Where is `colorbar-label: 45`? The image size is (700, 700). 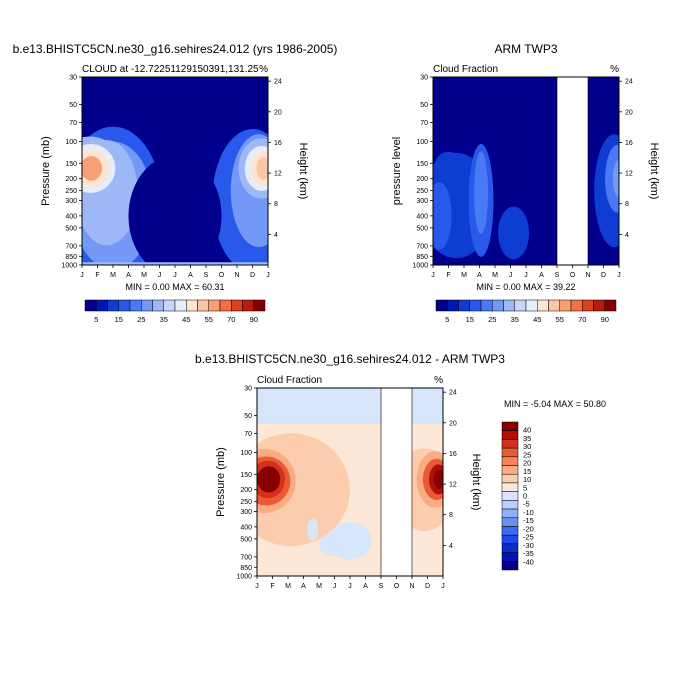
colorbar-label: 45 is located at coordinates (537, 319).